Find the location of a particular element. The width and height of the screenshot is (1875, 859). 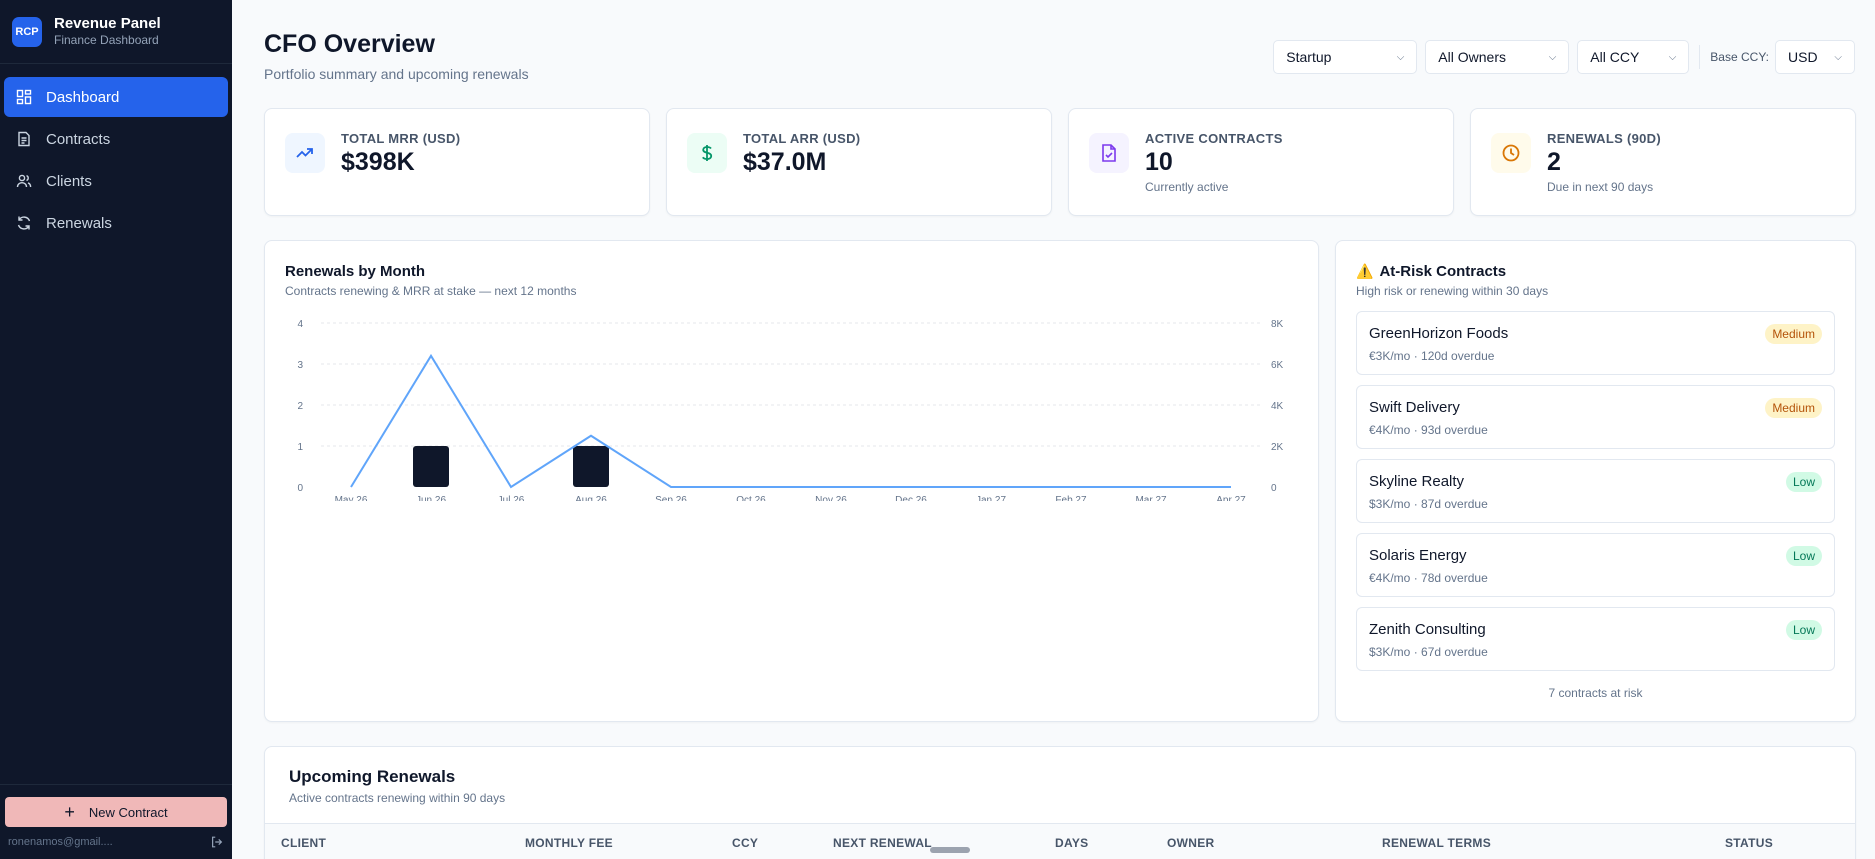

sidebar-item-renewals: Renewals is located at coordinates (116, 223).